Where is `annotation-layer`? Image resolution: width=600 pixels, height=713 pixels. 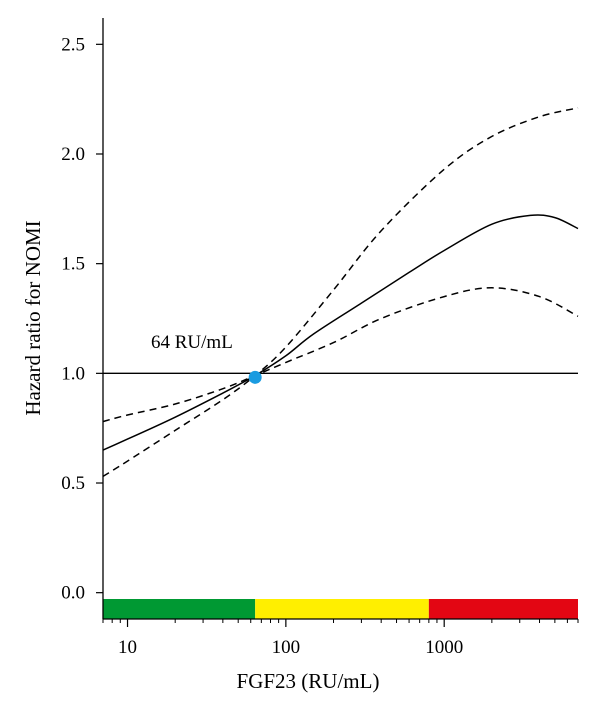
annotation-layer is located at coordinates (255, 377).